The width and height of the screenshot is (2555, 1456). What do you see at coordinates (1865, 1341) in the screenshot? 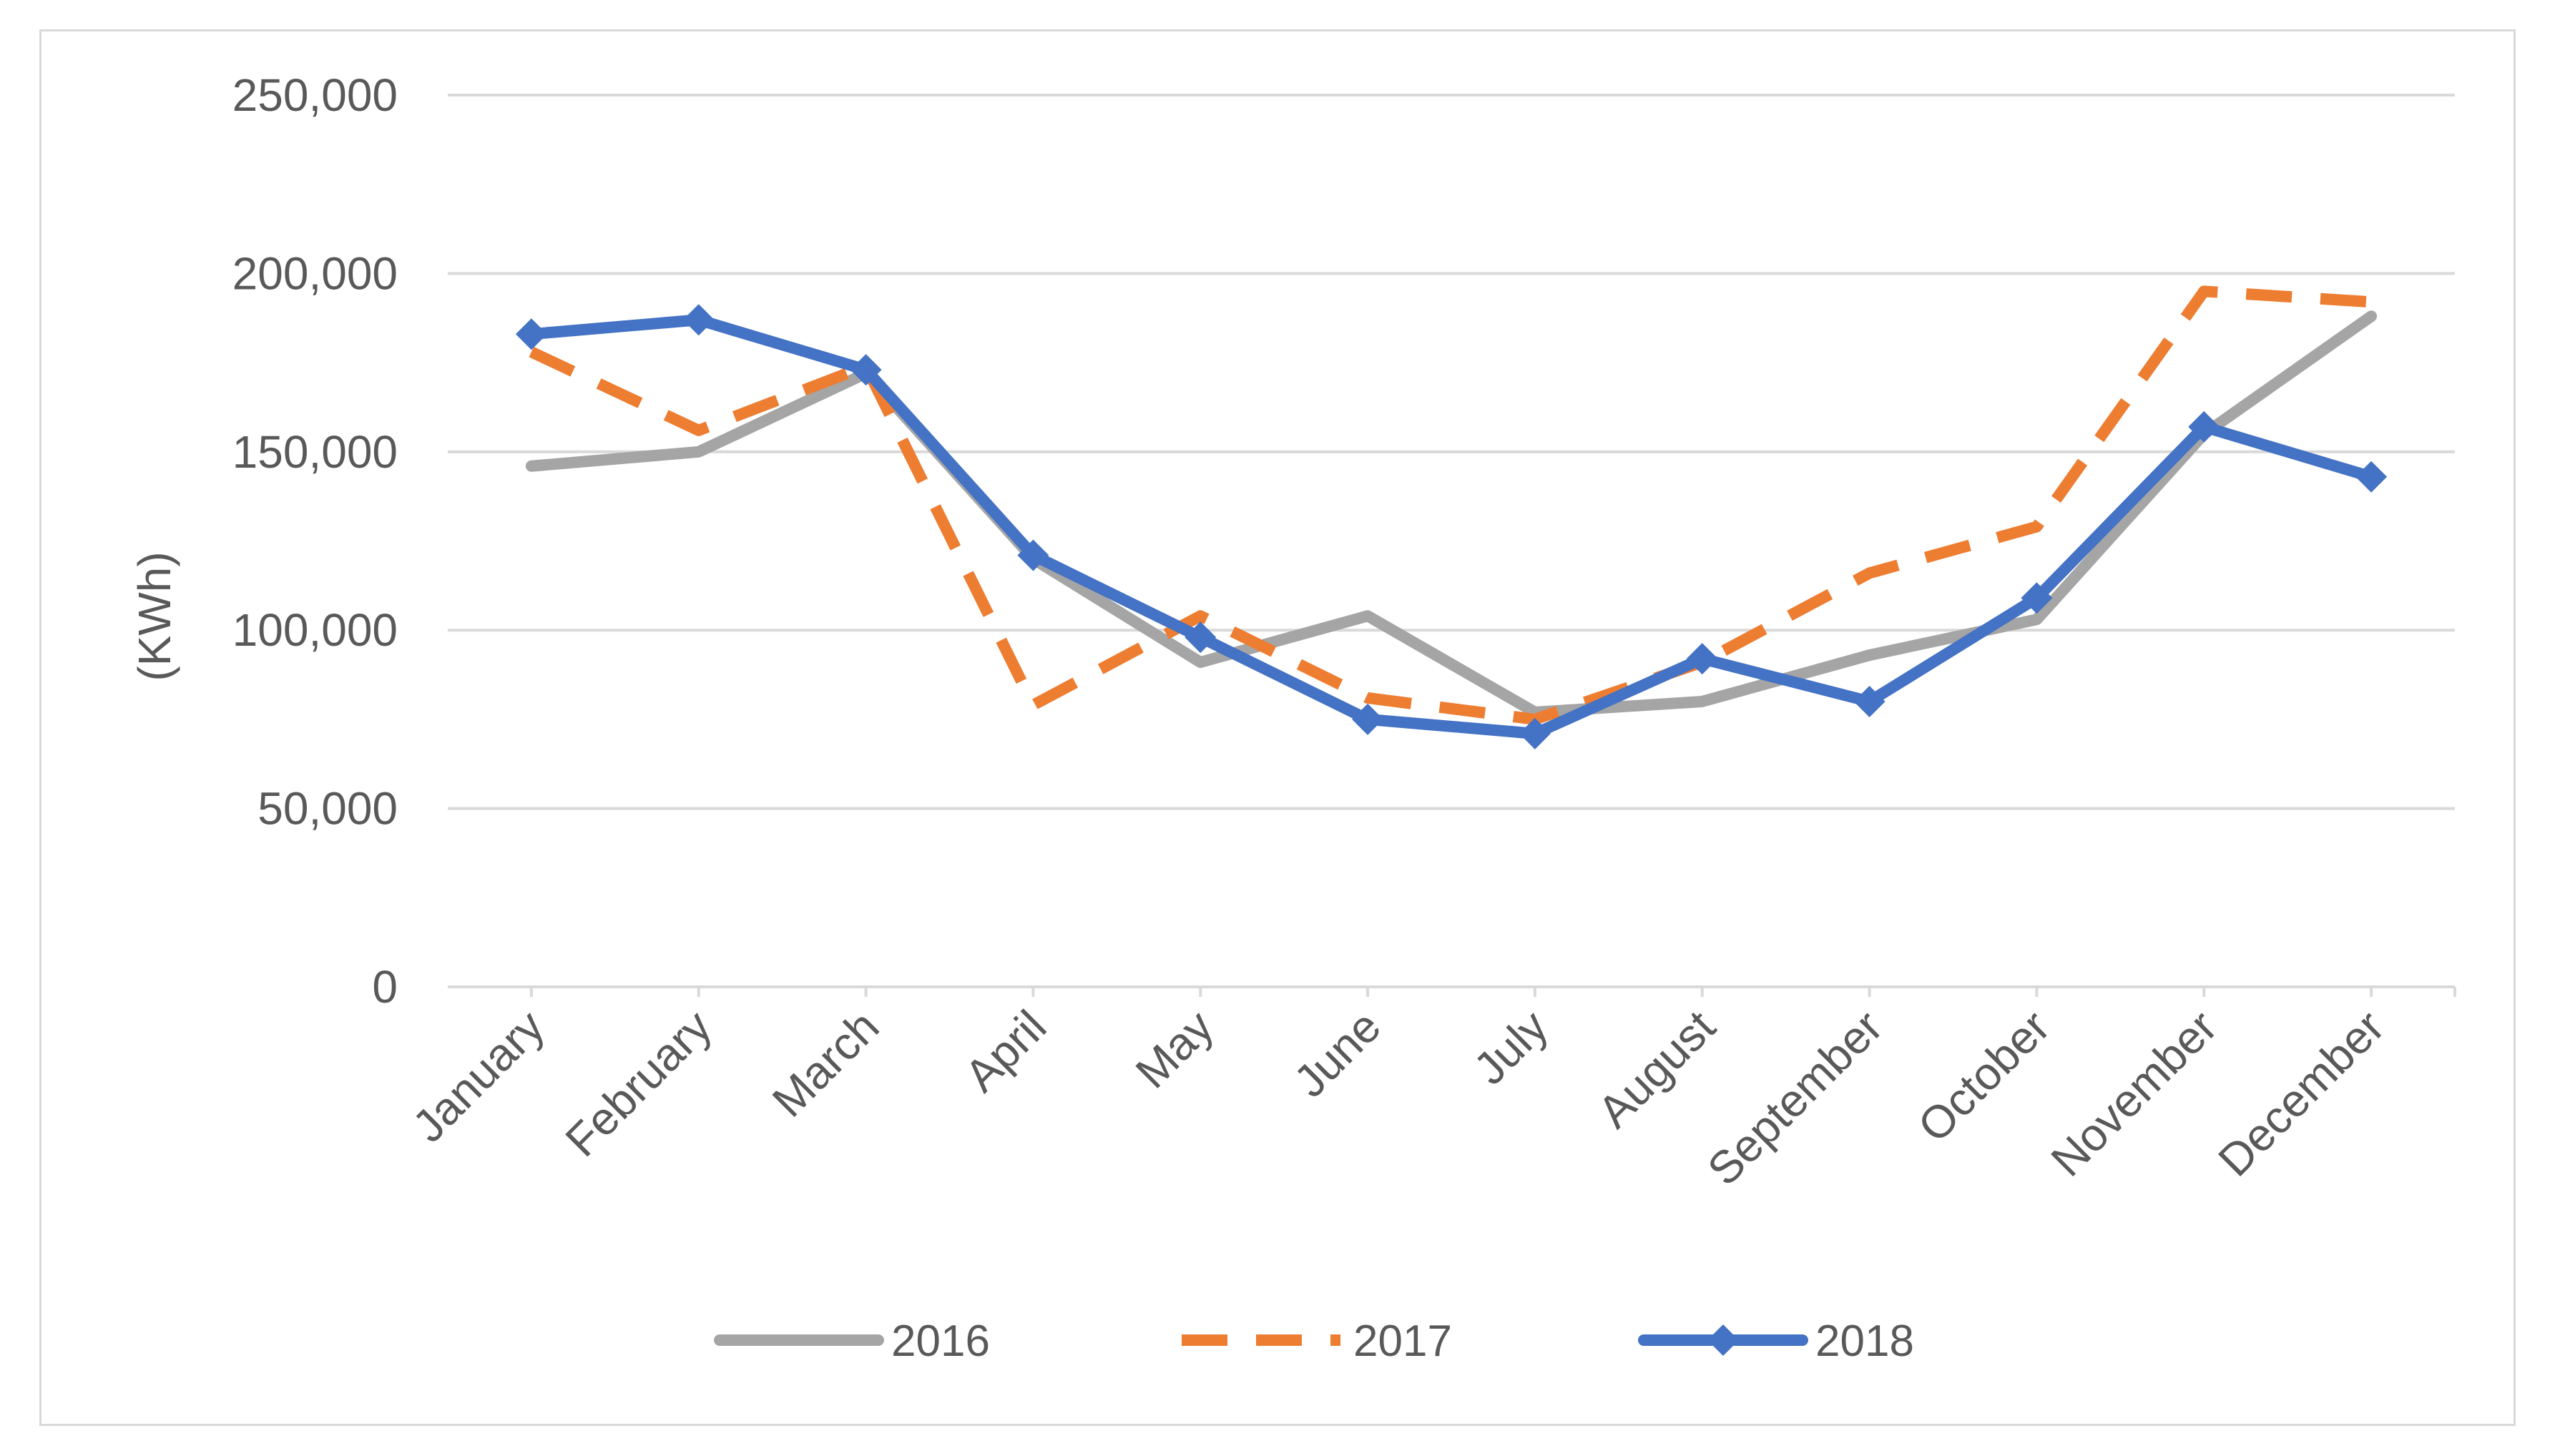
I see `legend-label: 2018` at bounding box center [1865, 1341].